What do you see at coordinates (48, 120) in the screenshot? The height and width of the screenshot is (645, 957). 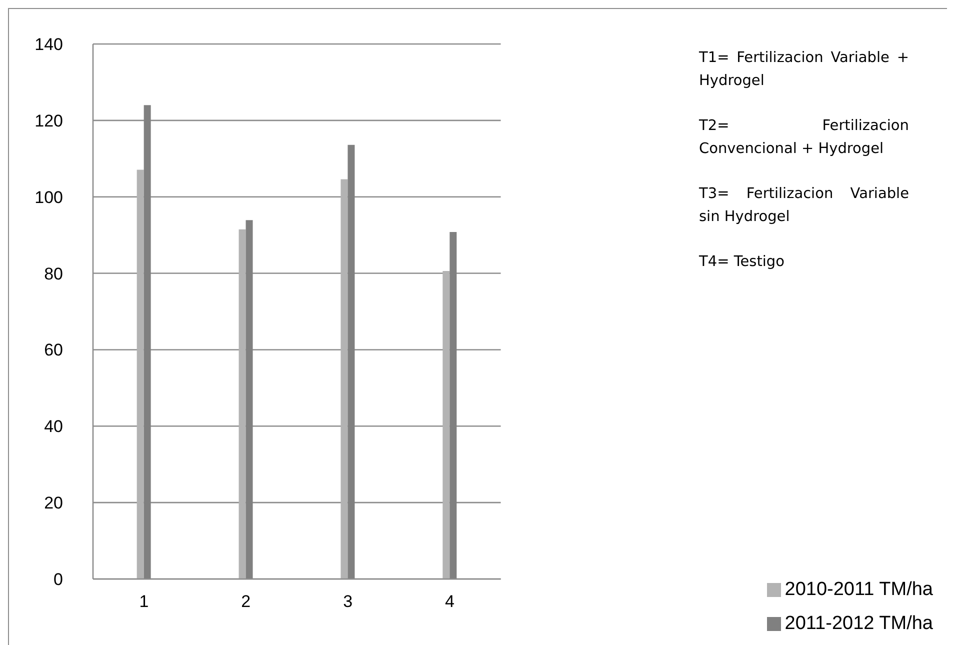 I see `y-tick-label: 120` at bounding box center [48, 120].